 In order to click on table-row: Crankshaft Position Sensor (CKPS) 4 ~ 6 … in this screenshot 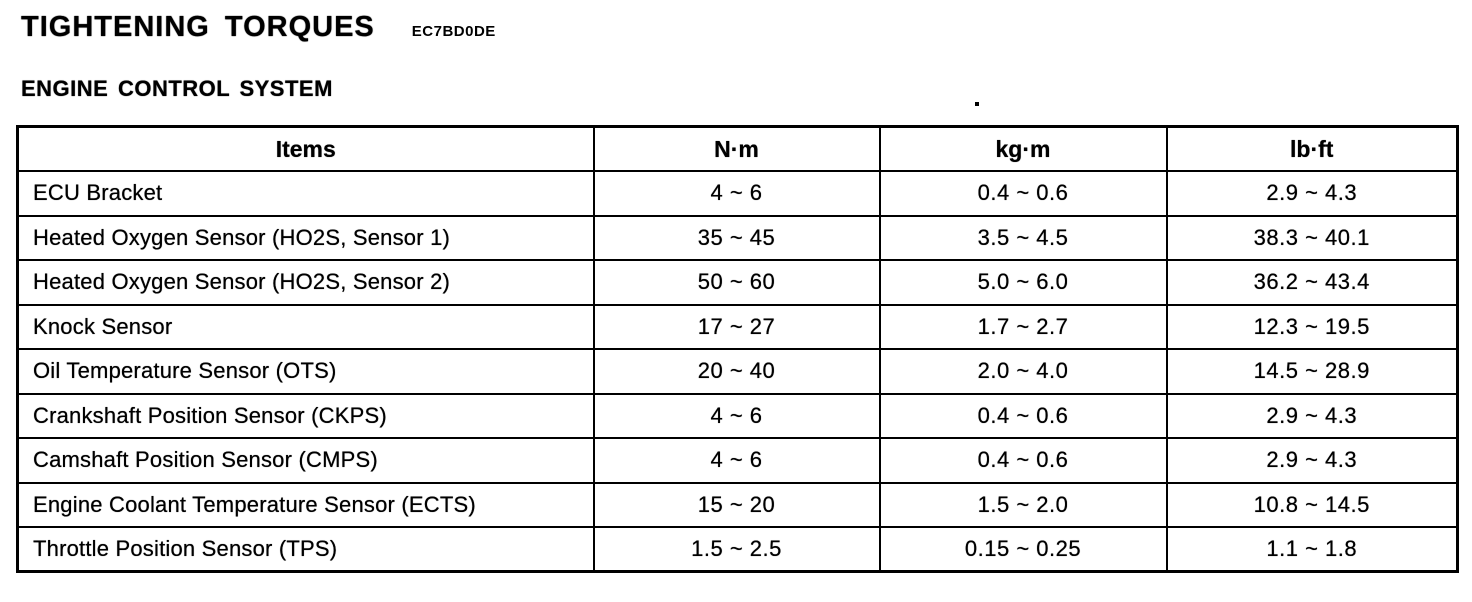, I will do `click(737, 415)`.